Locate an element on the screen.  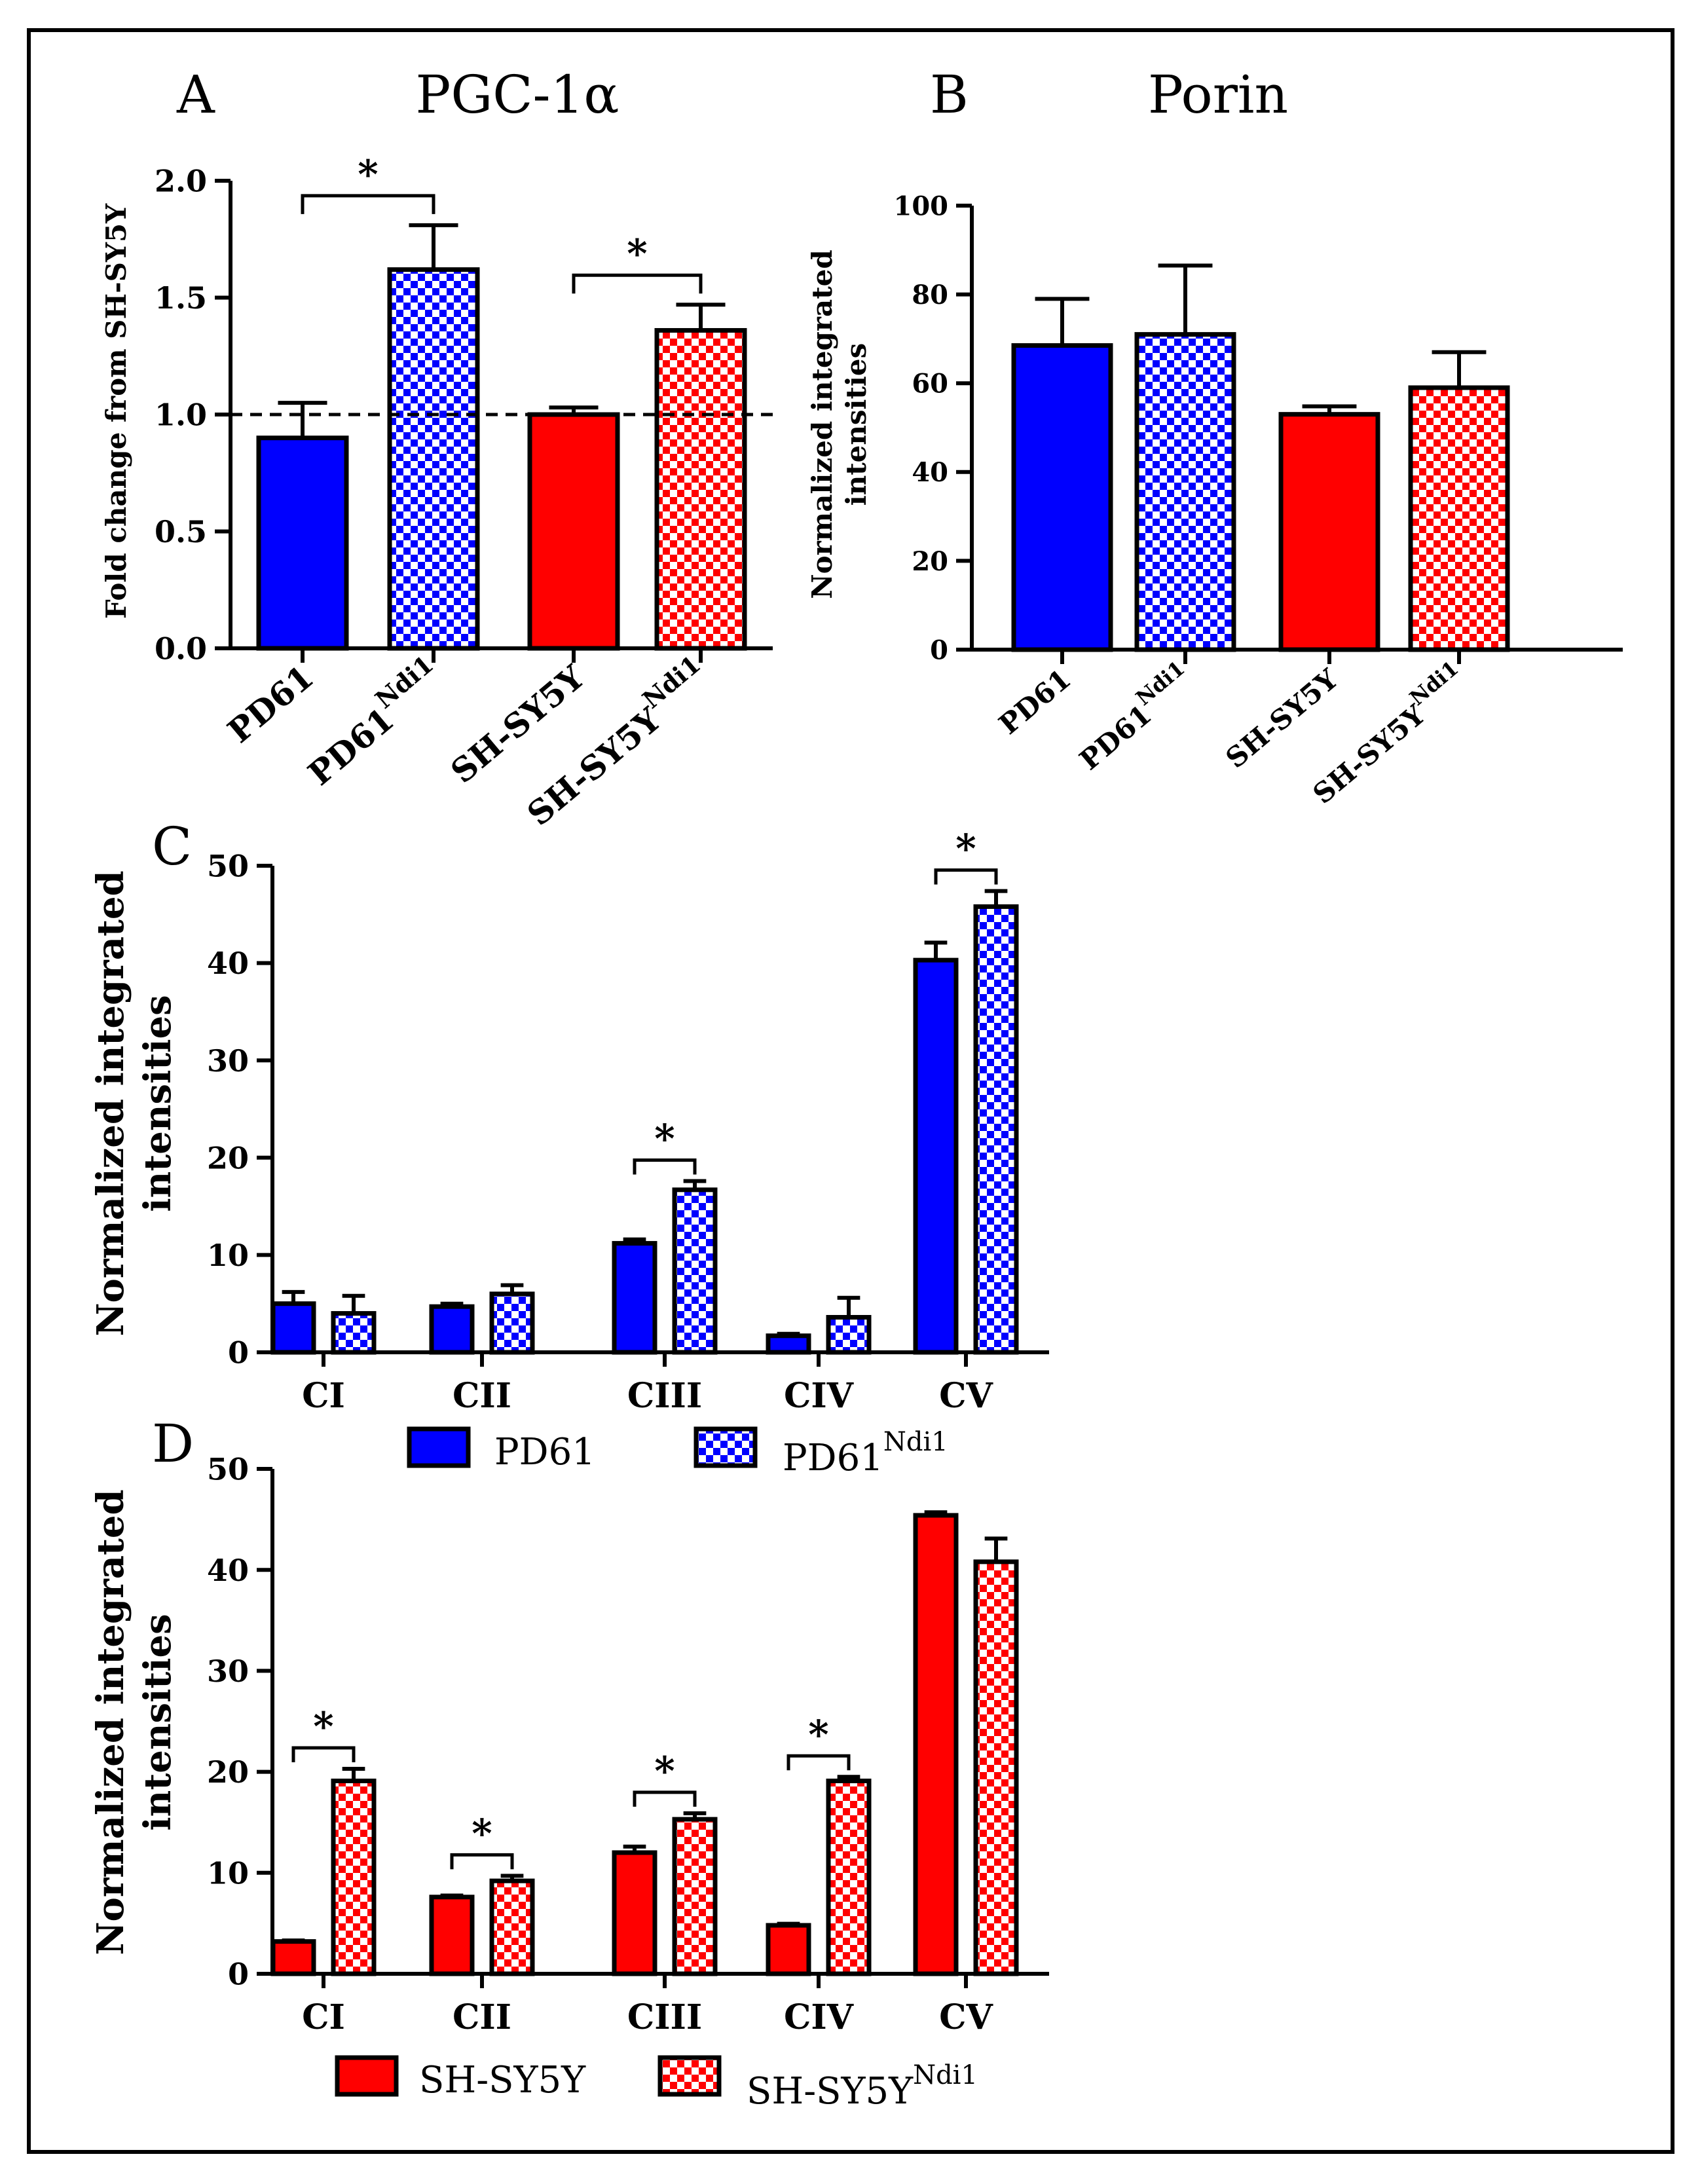
panel-label-a: A is located at coordinates (195, 94).